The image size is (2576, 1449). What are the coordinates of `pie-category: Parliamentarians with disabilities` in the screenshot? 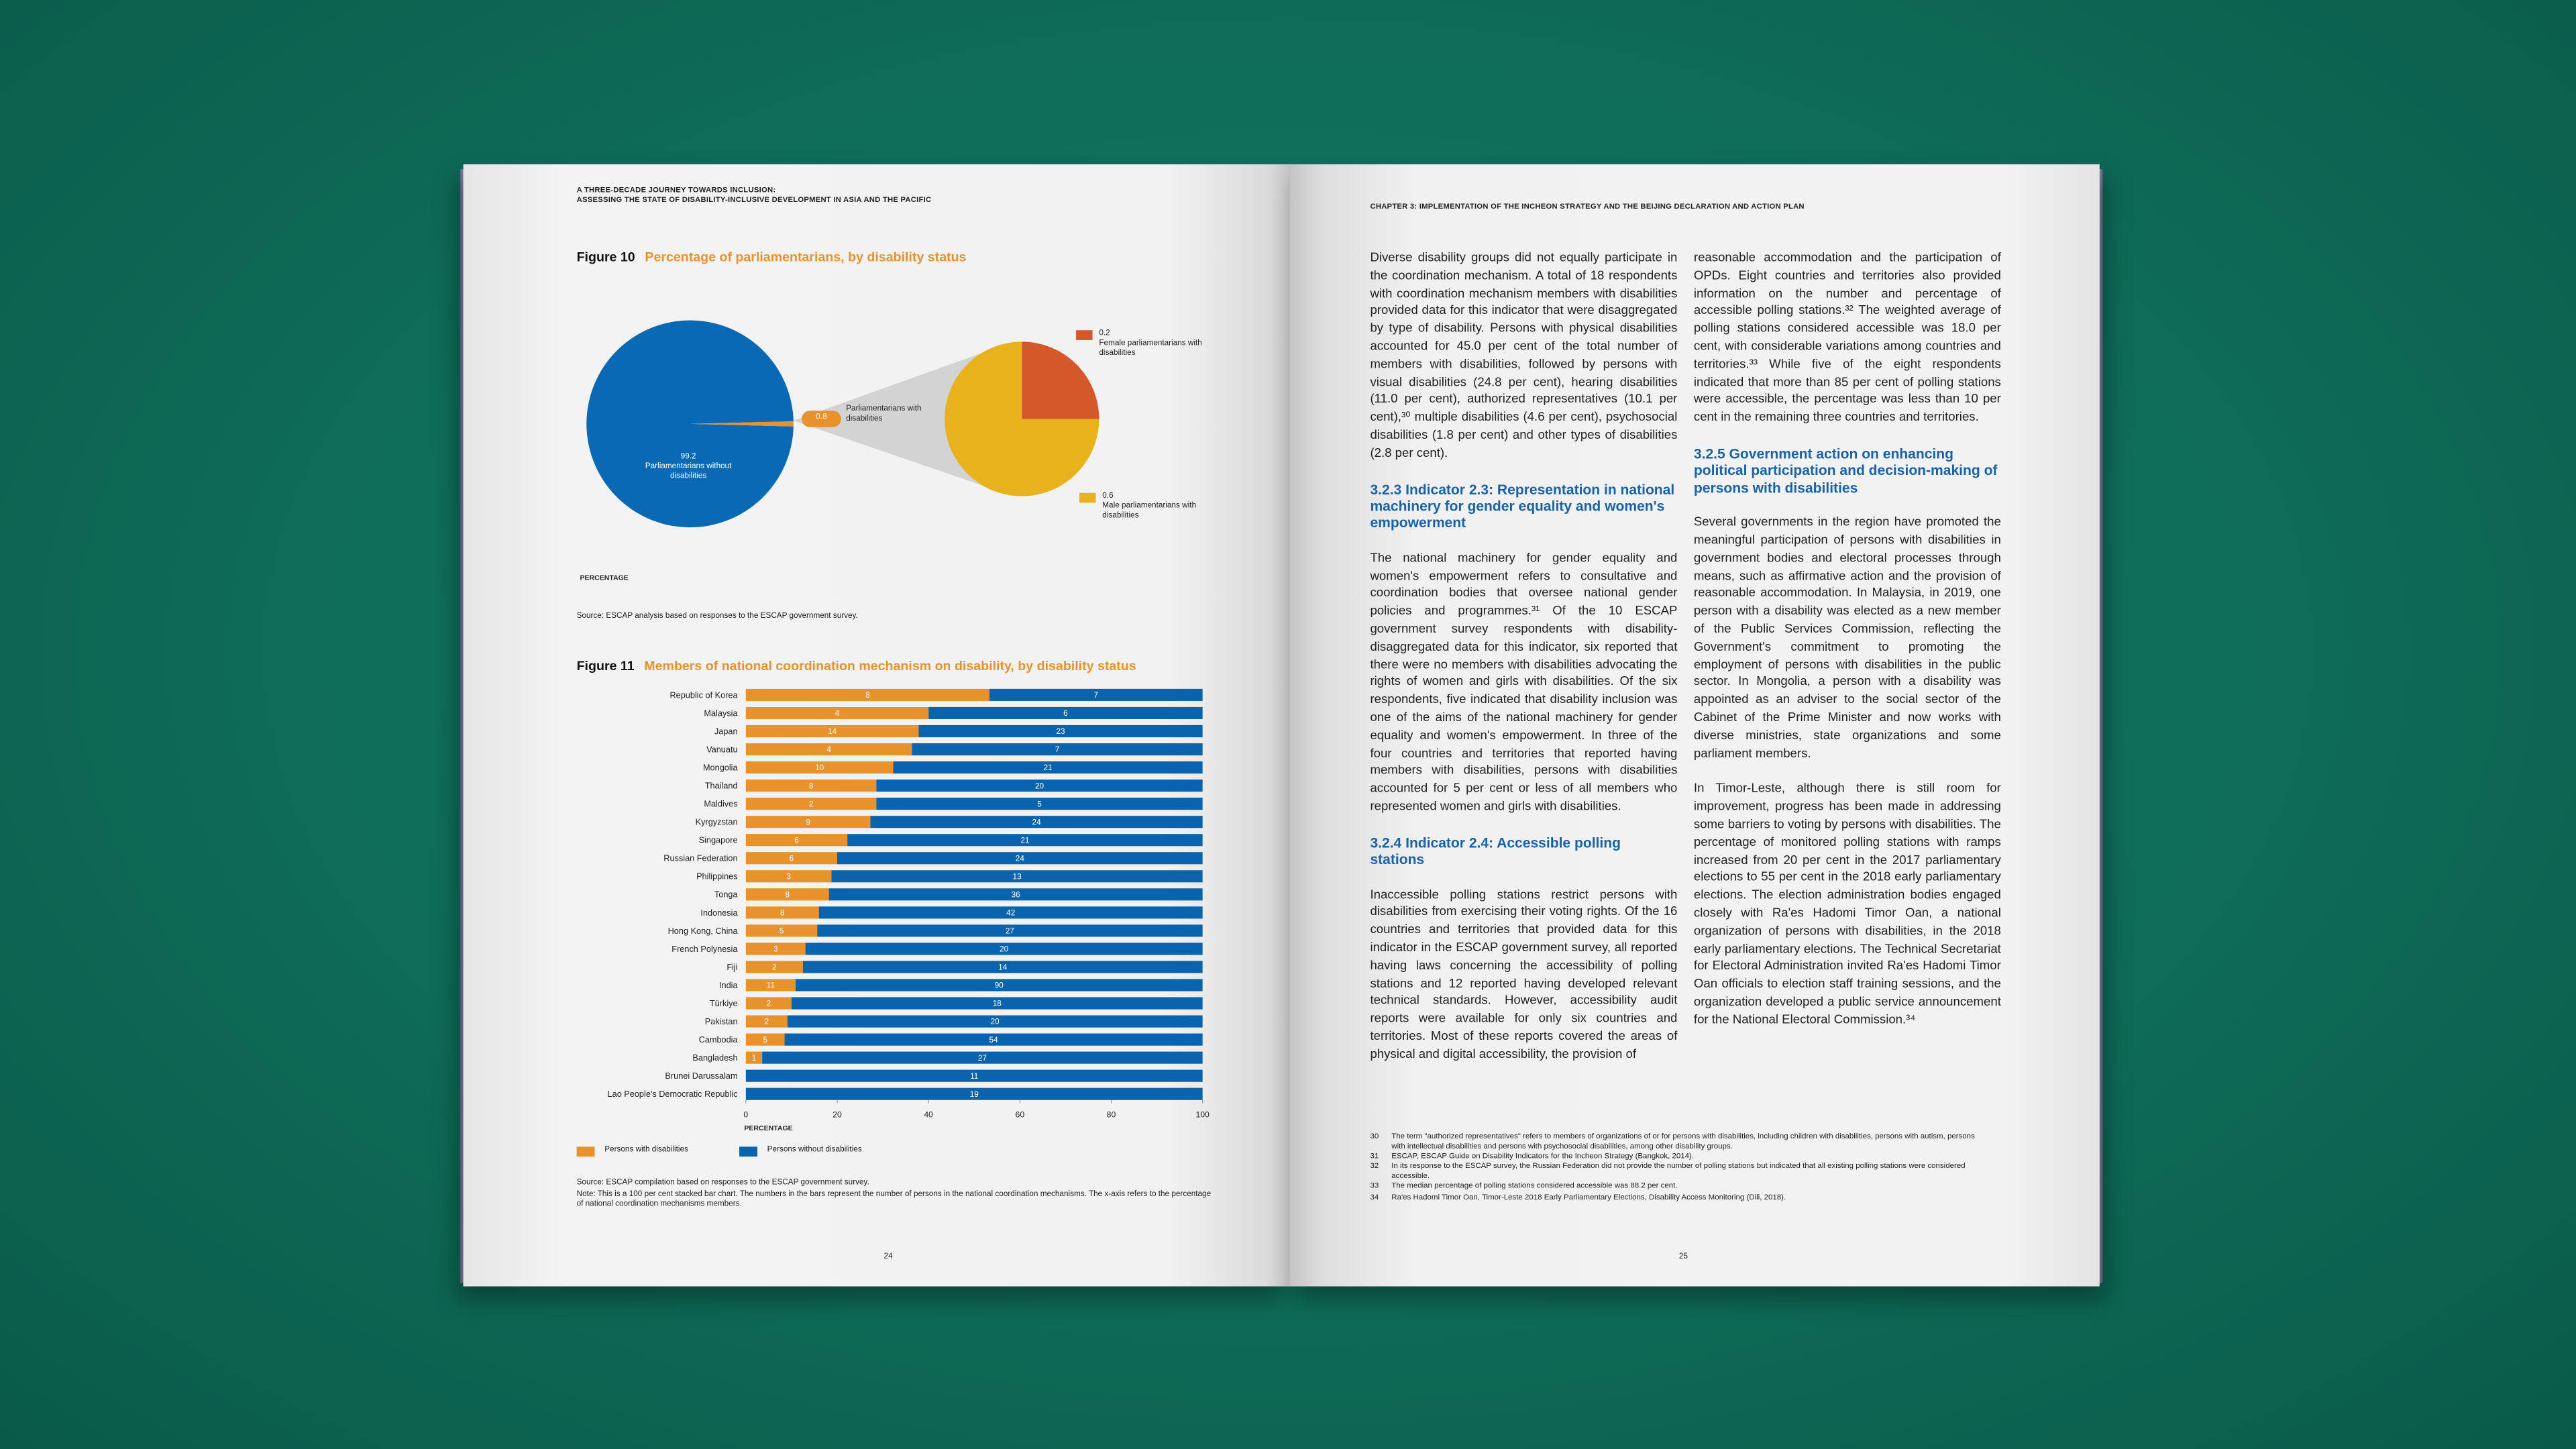 It's located at (884, 414).